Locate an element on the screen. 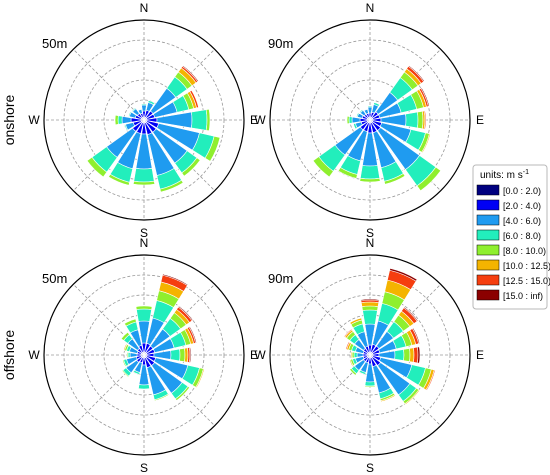  height-label: 90m is located at coordinates (280, 43).